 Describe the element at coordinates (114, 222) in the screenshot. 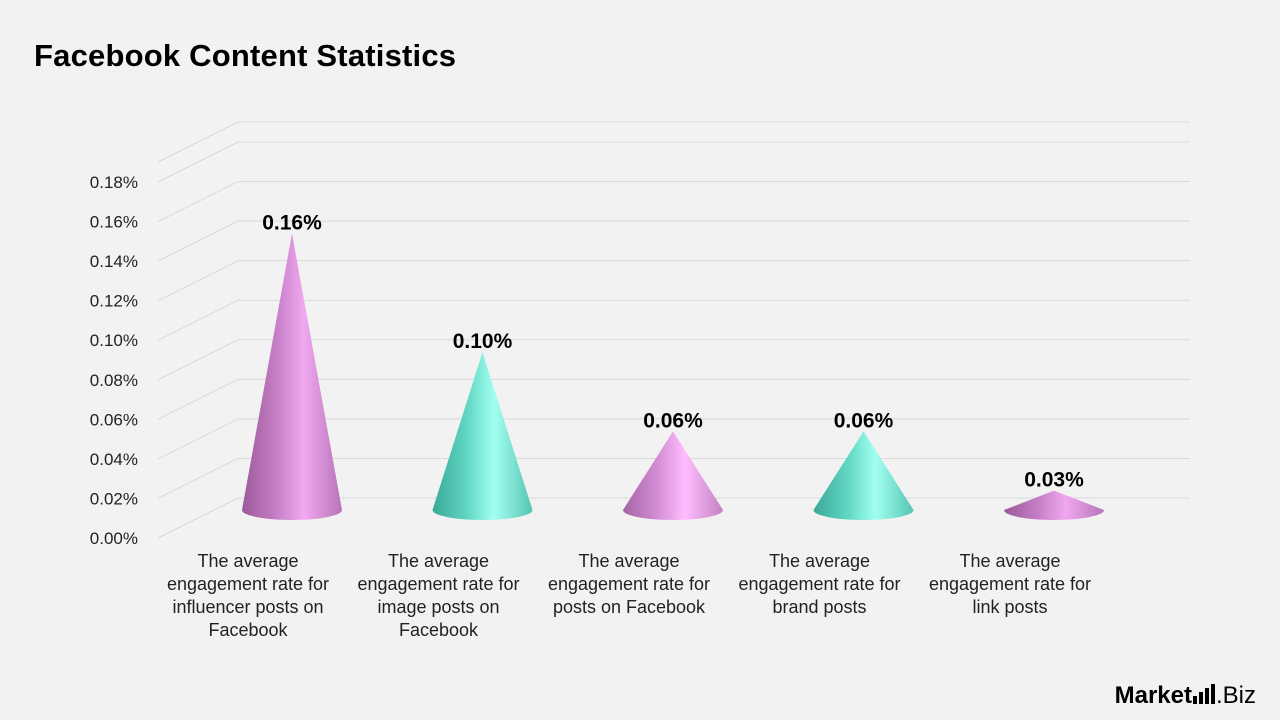

I see `y-tick-label: 0.16%` at that location.